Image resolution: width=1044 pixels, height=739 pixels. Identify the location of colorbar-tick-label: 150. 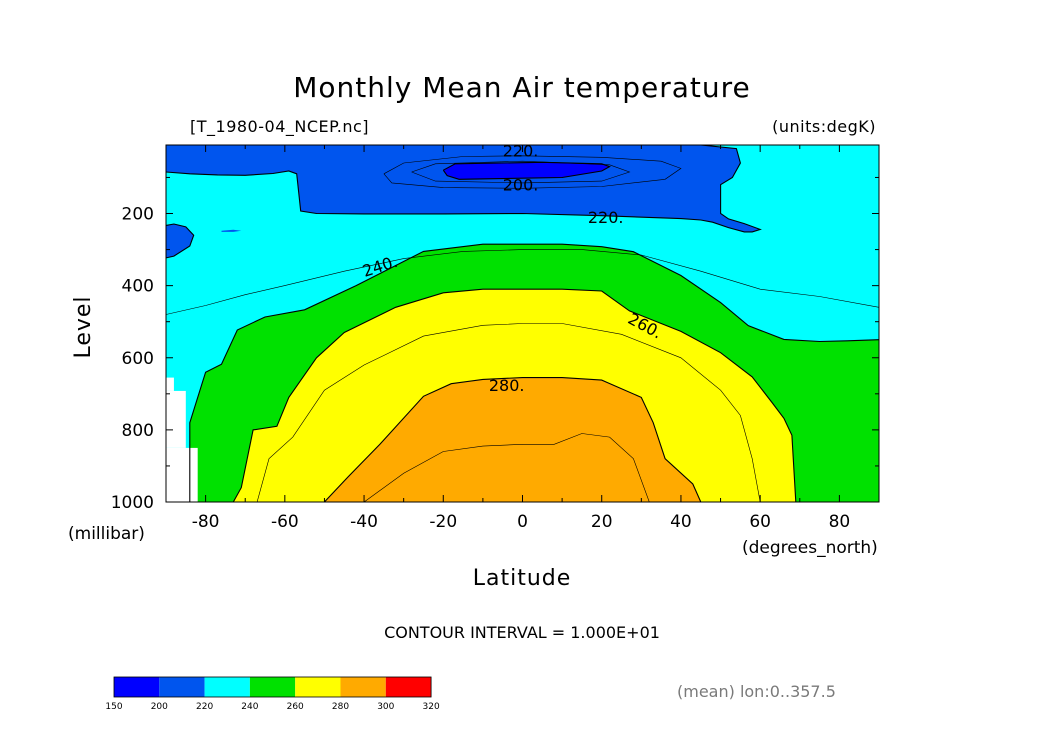
(113, 707).